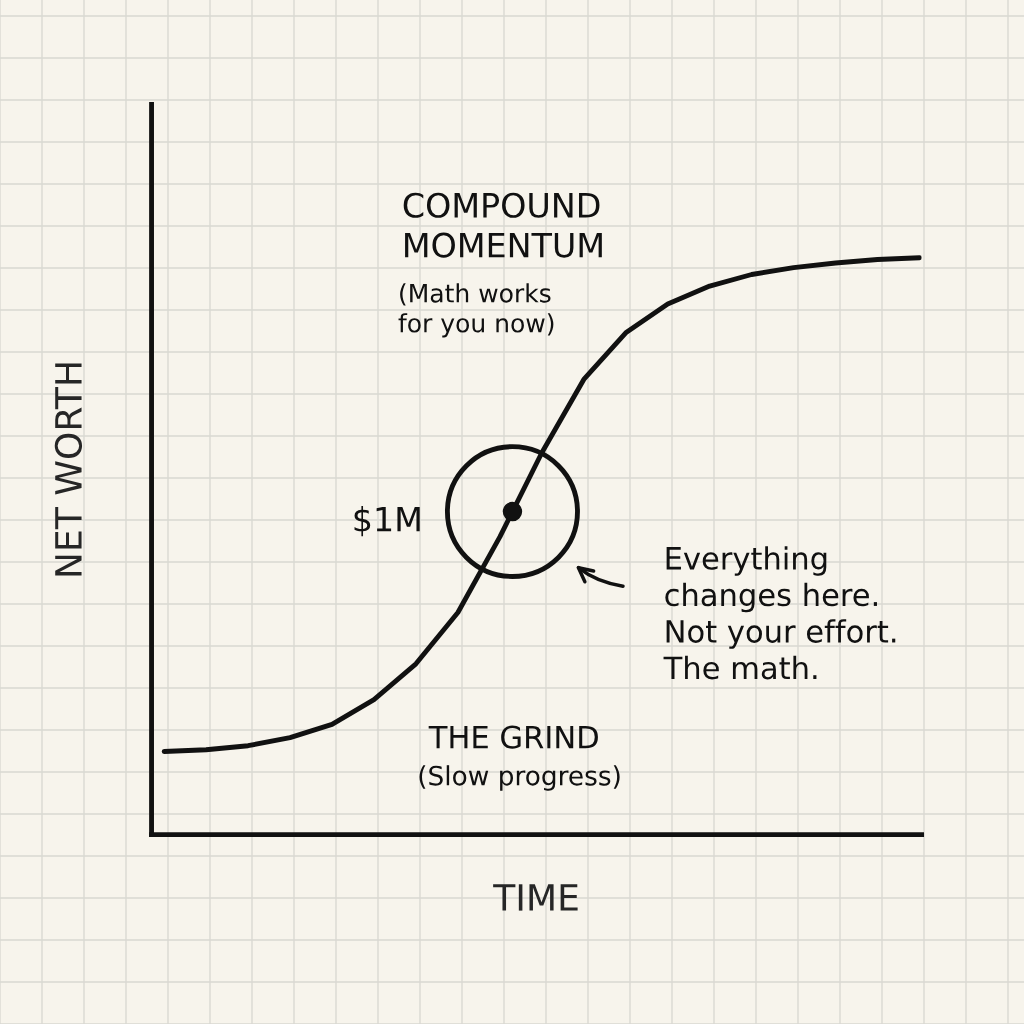  What do you see at coordinates (68, 469) in the screenshot?
I see `y-axis-title: NET WORTH` at bounding box center [68, 469].